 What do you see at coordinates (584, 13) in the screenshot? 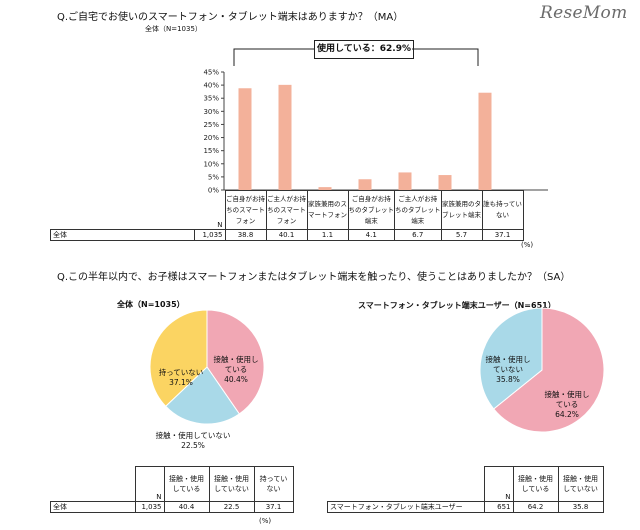
I see `site-logo: ReseMom` at bounding box center [584, 13].